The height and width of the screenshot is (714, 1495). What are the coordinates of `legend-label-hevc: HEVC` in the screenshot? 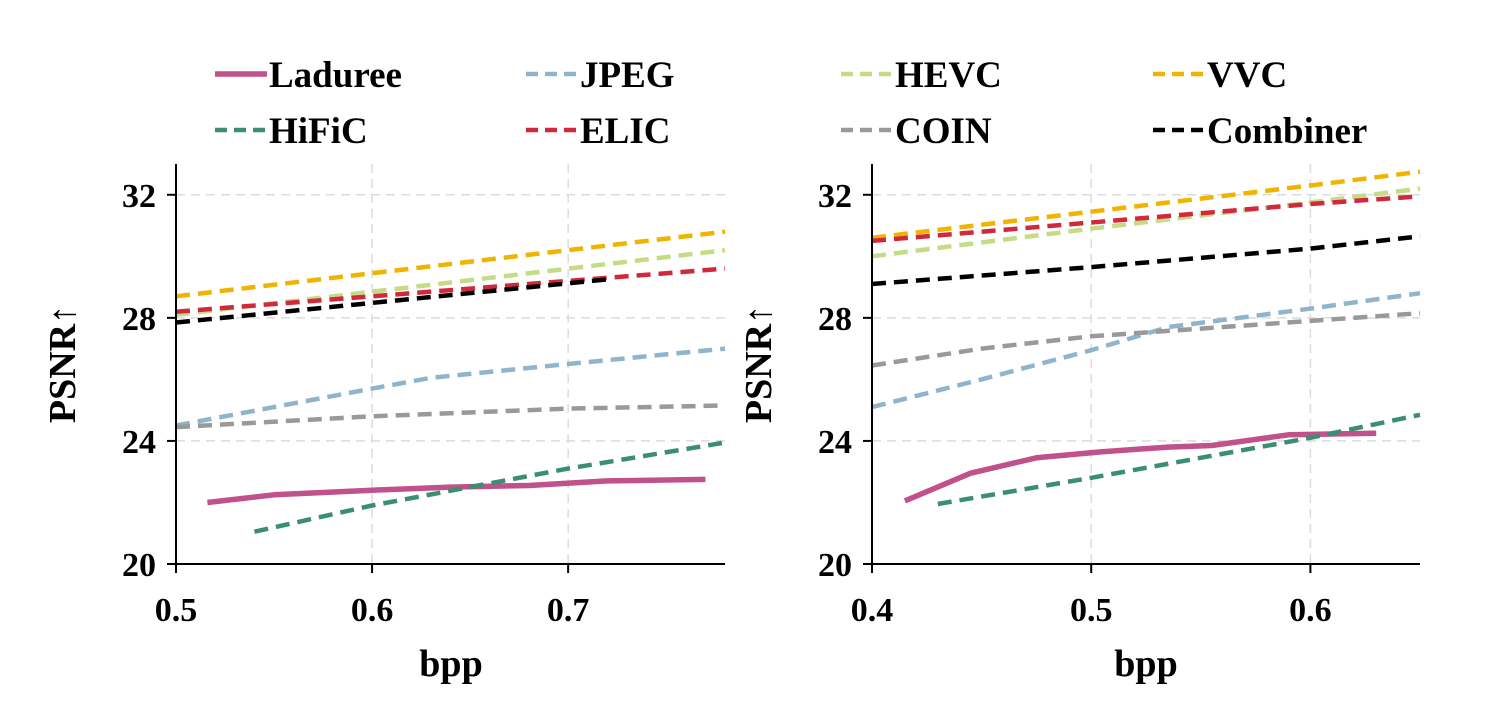 It's located at (948, 75).